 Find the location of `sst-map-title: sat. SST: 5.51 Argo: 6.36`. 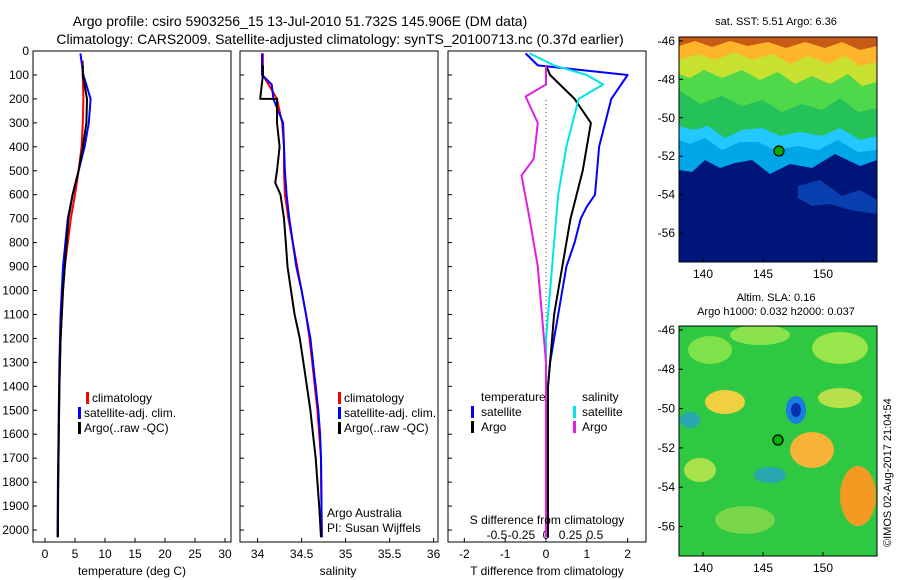

sst-map-title: sat. SST: 5.51 Argo: 6.36 is located at coordinates (776, 22).